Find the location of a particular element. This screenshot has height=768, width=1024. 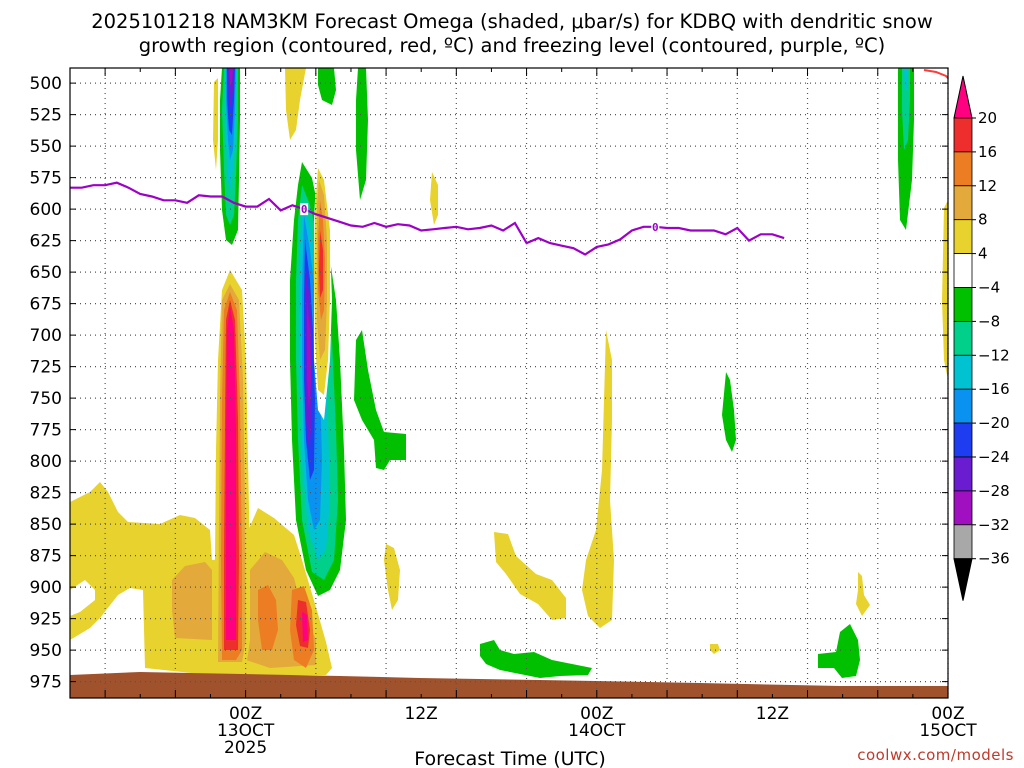

y-tick-label: 900 is located at coordinates (46, 588).